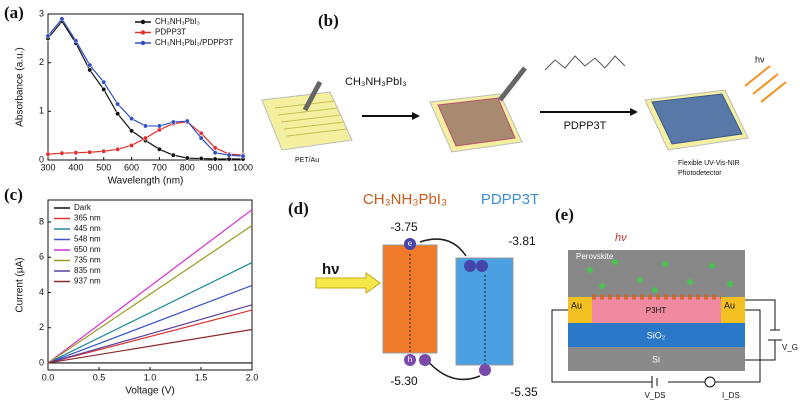 The height and width of the screenshot is (407, 800). I want to click on x-tick-label: 0.0, so click(48, 377).